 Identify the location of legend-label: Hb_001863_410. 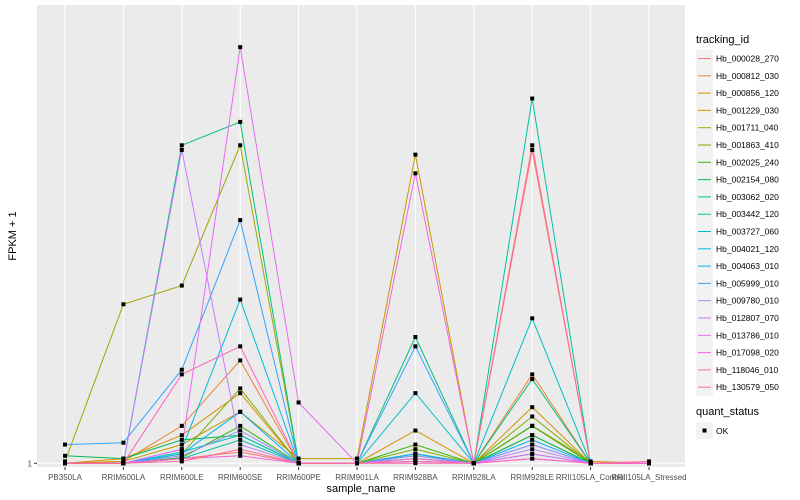
(747, 145).